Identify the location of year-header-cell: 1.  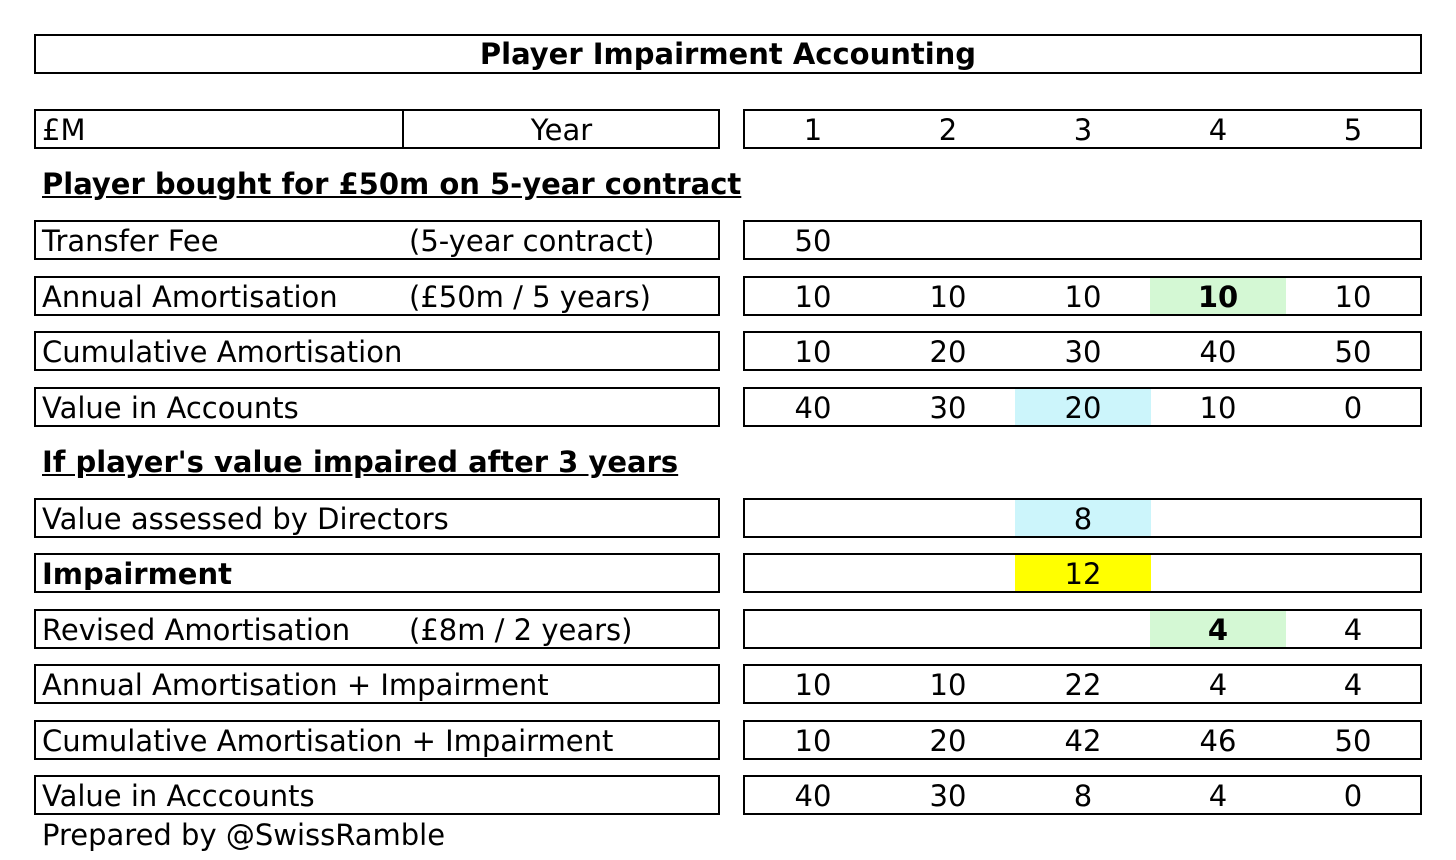
(813, 130).